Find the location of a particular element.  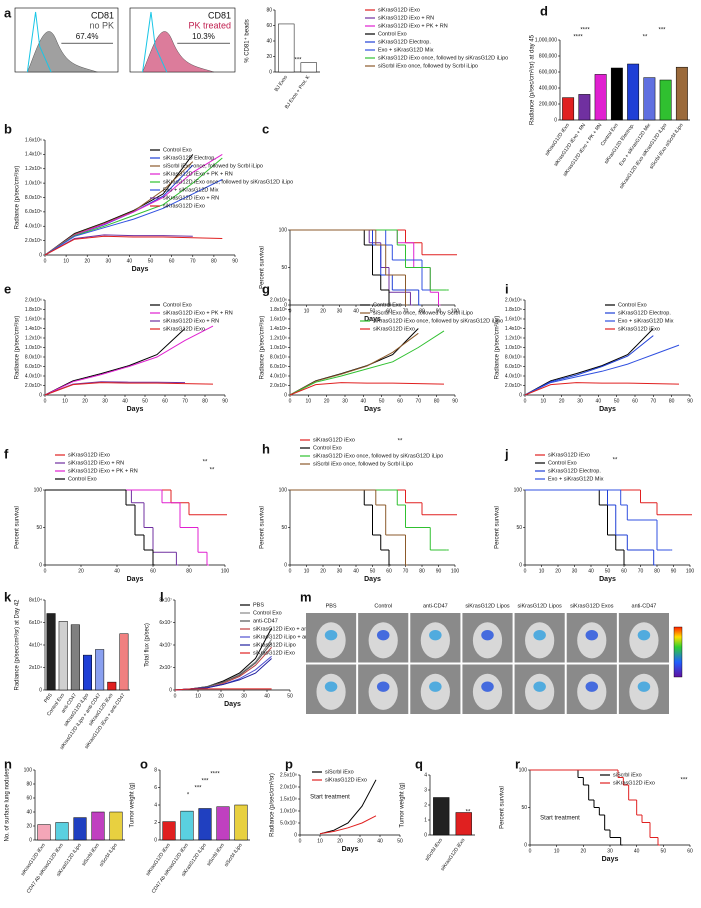

y-tick-label: 1.6x10⁶ is located at coordinates (33, 319).